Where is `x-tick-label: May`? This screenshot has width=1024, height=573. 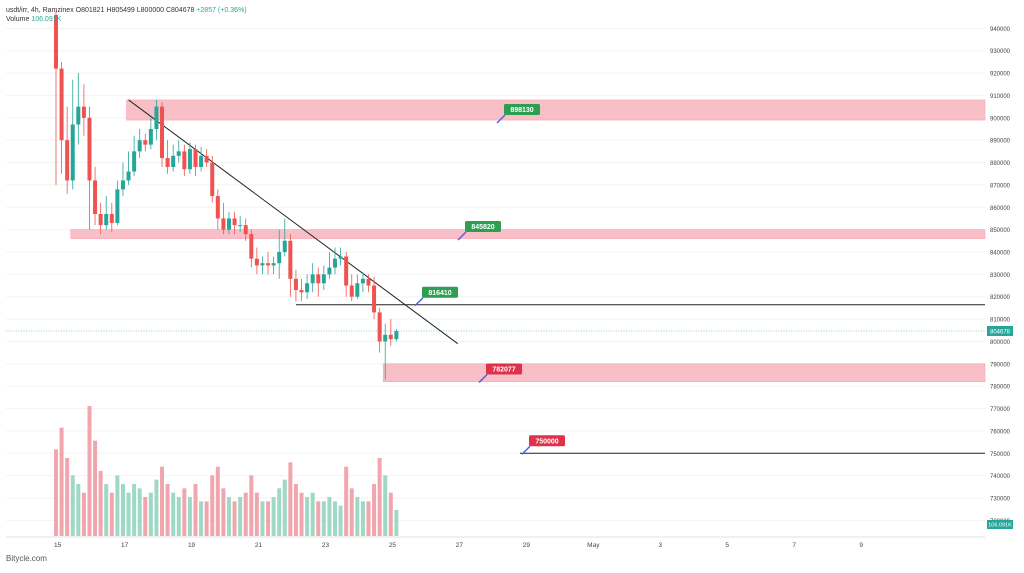
x-tick-label: May is located at coordinates (593, 545).